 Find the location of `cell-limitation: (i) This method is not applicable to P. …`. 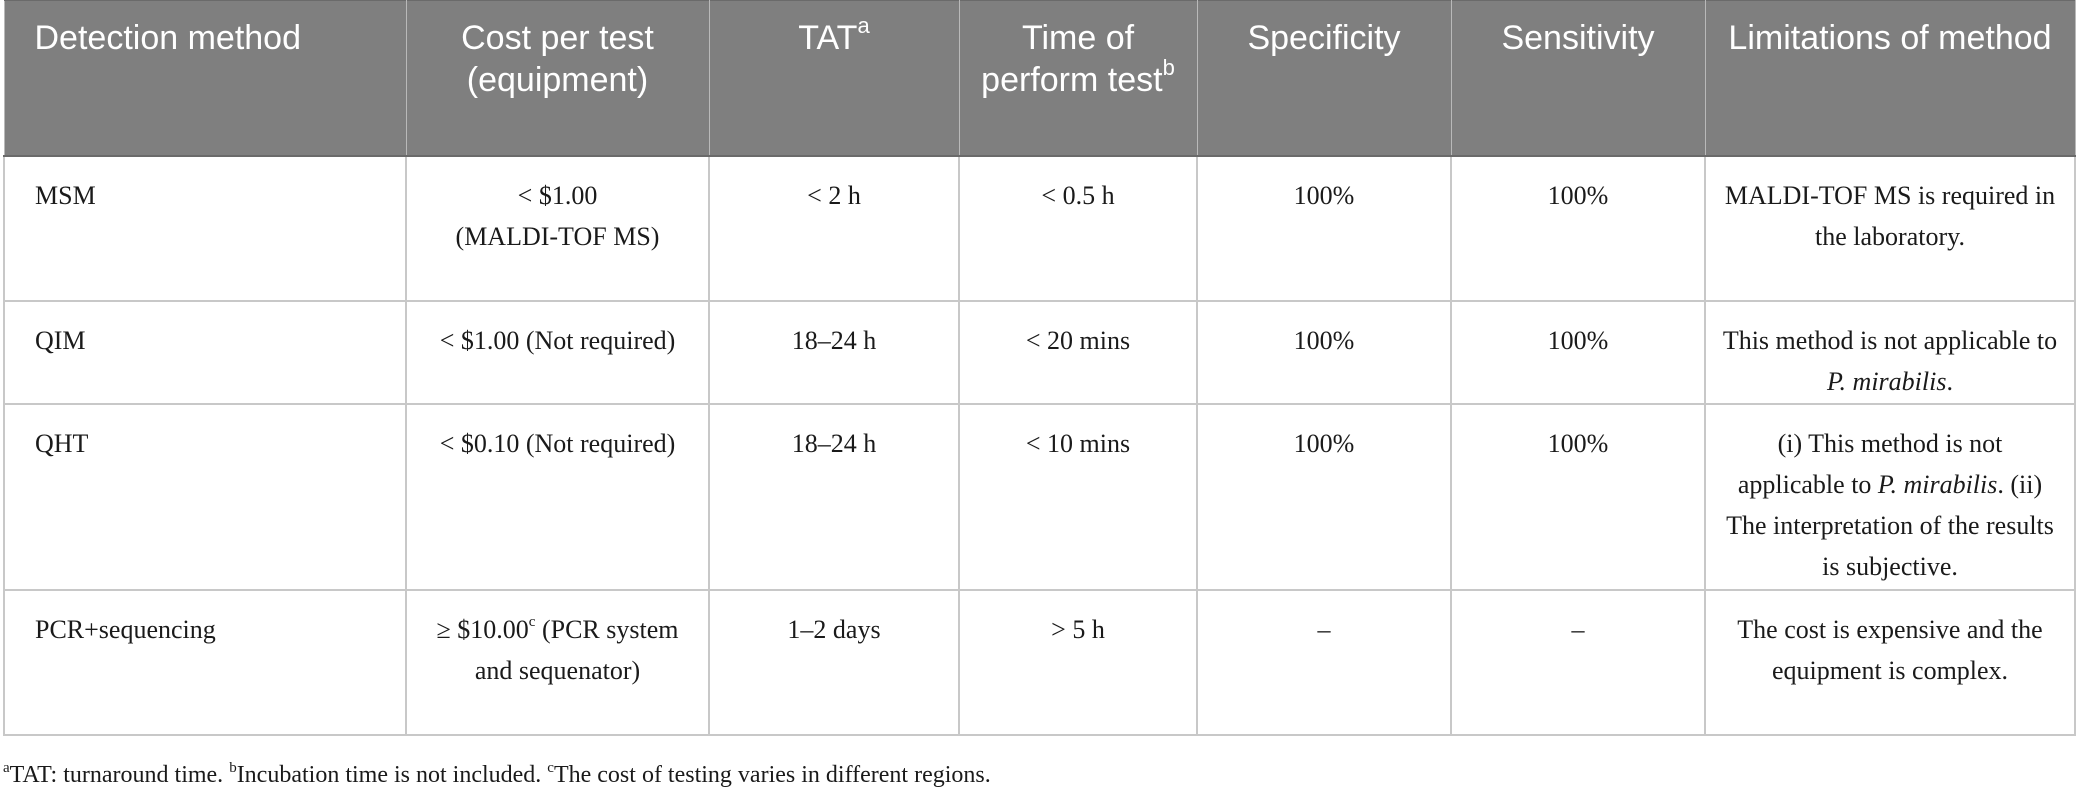

cell-limitation: (i) This method is not applicable to P. … is located at coordinates (1890, 496).